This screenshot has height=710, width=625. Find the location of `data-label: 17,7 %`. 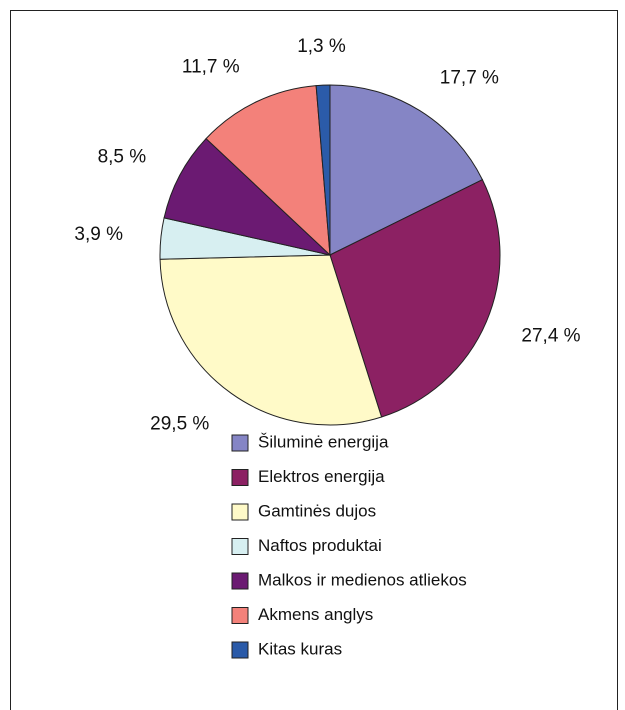

data-label: 17,7 % is located at coordinates (469, 77).